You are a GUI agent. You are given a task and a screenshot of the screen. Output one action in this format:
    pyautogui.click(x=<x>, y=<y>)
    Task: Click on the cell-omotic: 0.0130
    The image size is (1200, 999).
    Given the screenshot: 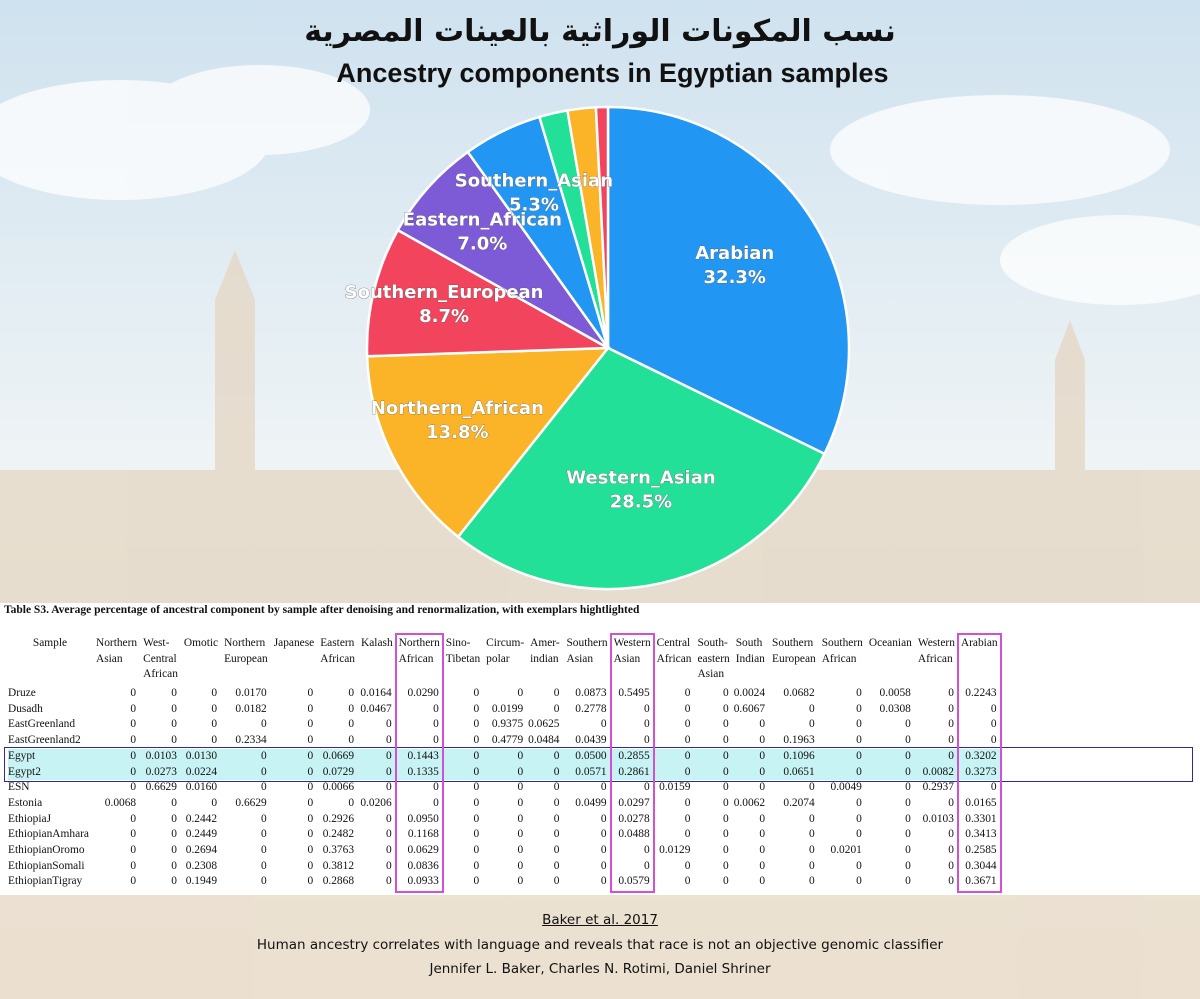 What is the action you would take?
    pyautogui.click(x=202, y=756)
    